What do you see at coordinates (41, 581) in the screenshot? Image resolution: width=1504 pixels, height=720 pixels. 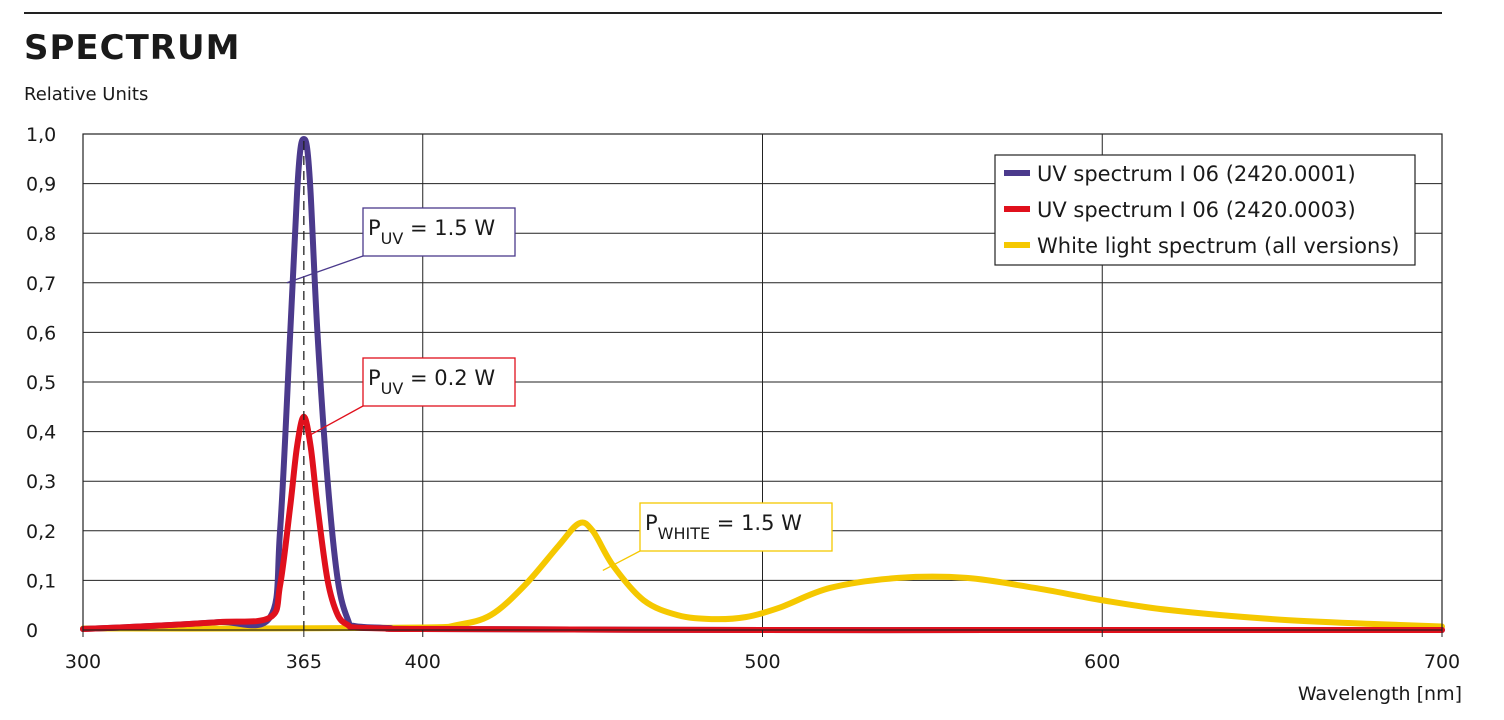 I see `y-tick-label: 0,1` at bounding box center [41, 581].